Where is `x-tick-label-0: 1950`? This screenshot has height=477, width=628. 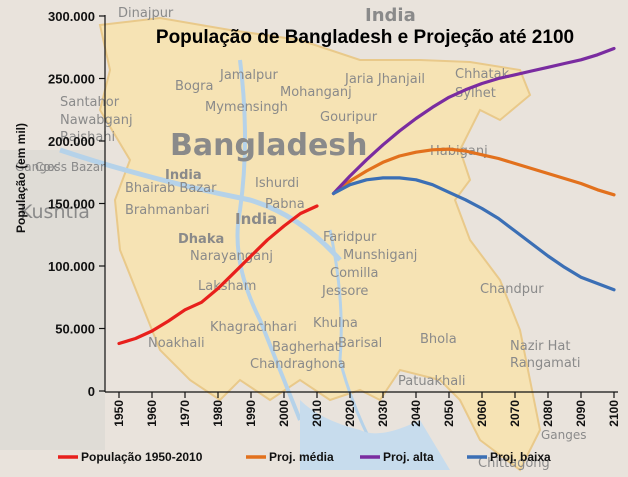
x-tick-label-0: 1950 is located at coordinates (119, 413).